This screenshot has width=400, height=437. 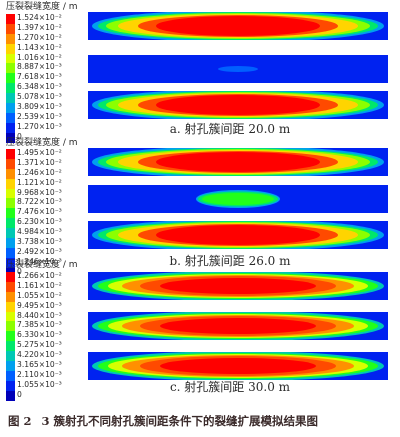 I want to click on legend-tick-label: 1.246×10⁻², so click(x=39, y=172).